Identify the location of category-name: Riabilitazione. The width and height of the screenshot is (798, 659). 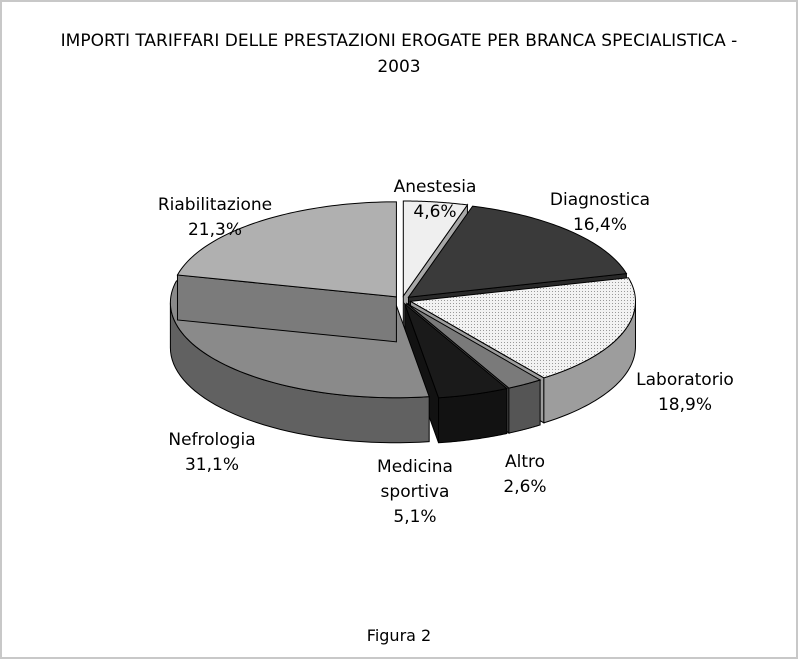
(215, 205).